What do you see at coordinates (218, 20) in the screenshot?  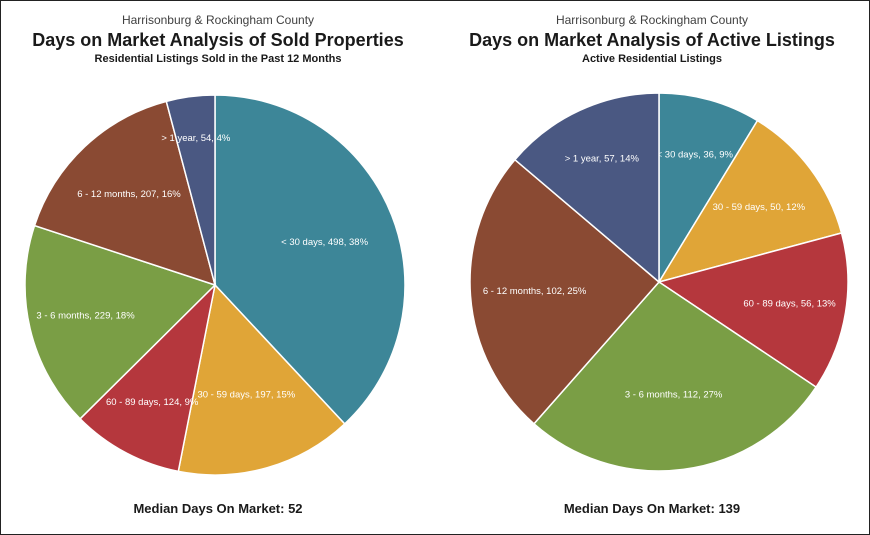 I see `sold-chart-region-label: Harrisonburg & Rockingham County` at bounding box center [218, 20].